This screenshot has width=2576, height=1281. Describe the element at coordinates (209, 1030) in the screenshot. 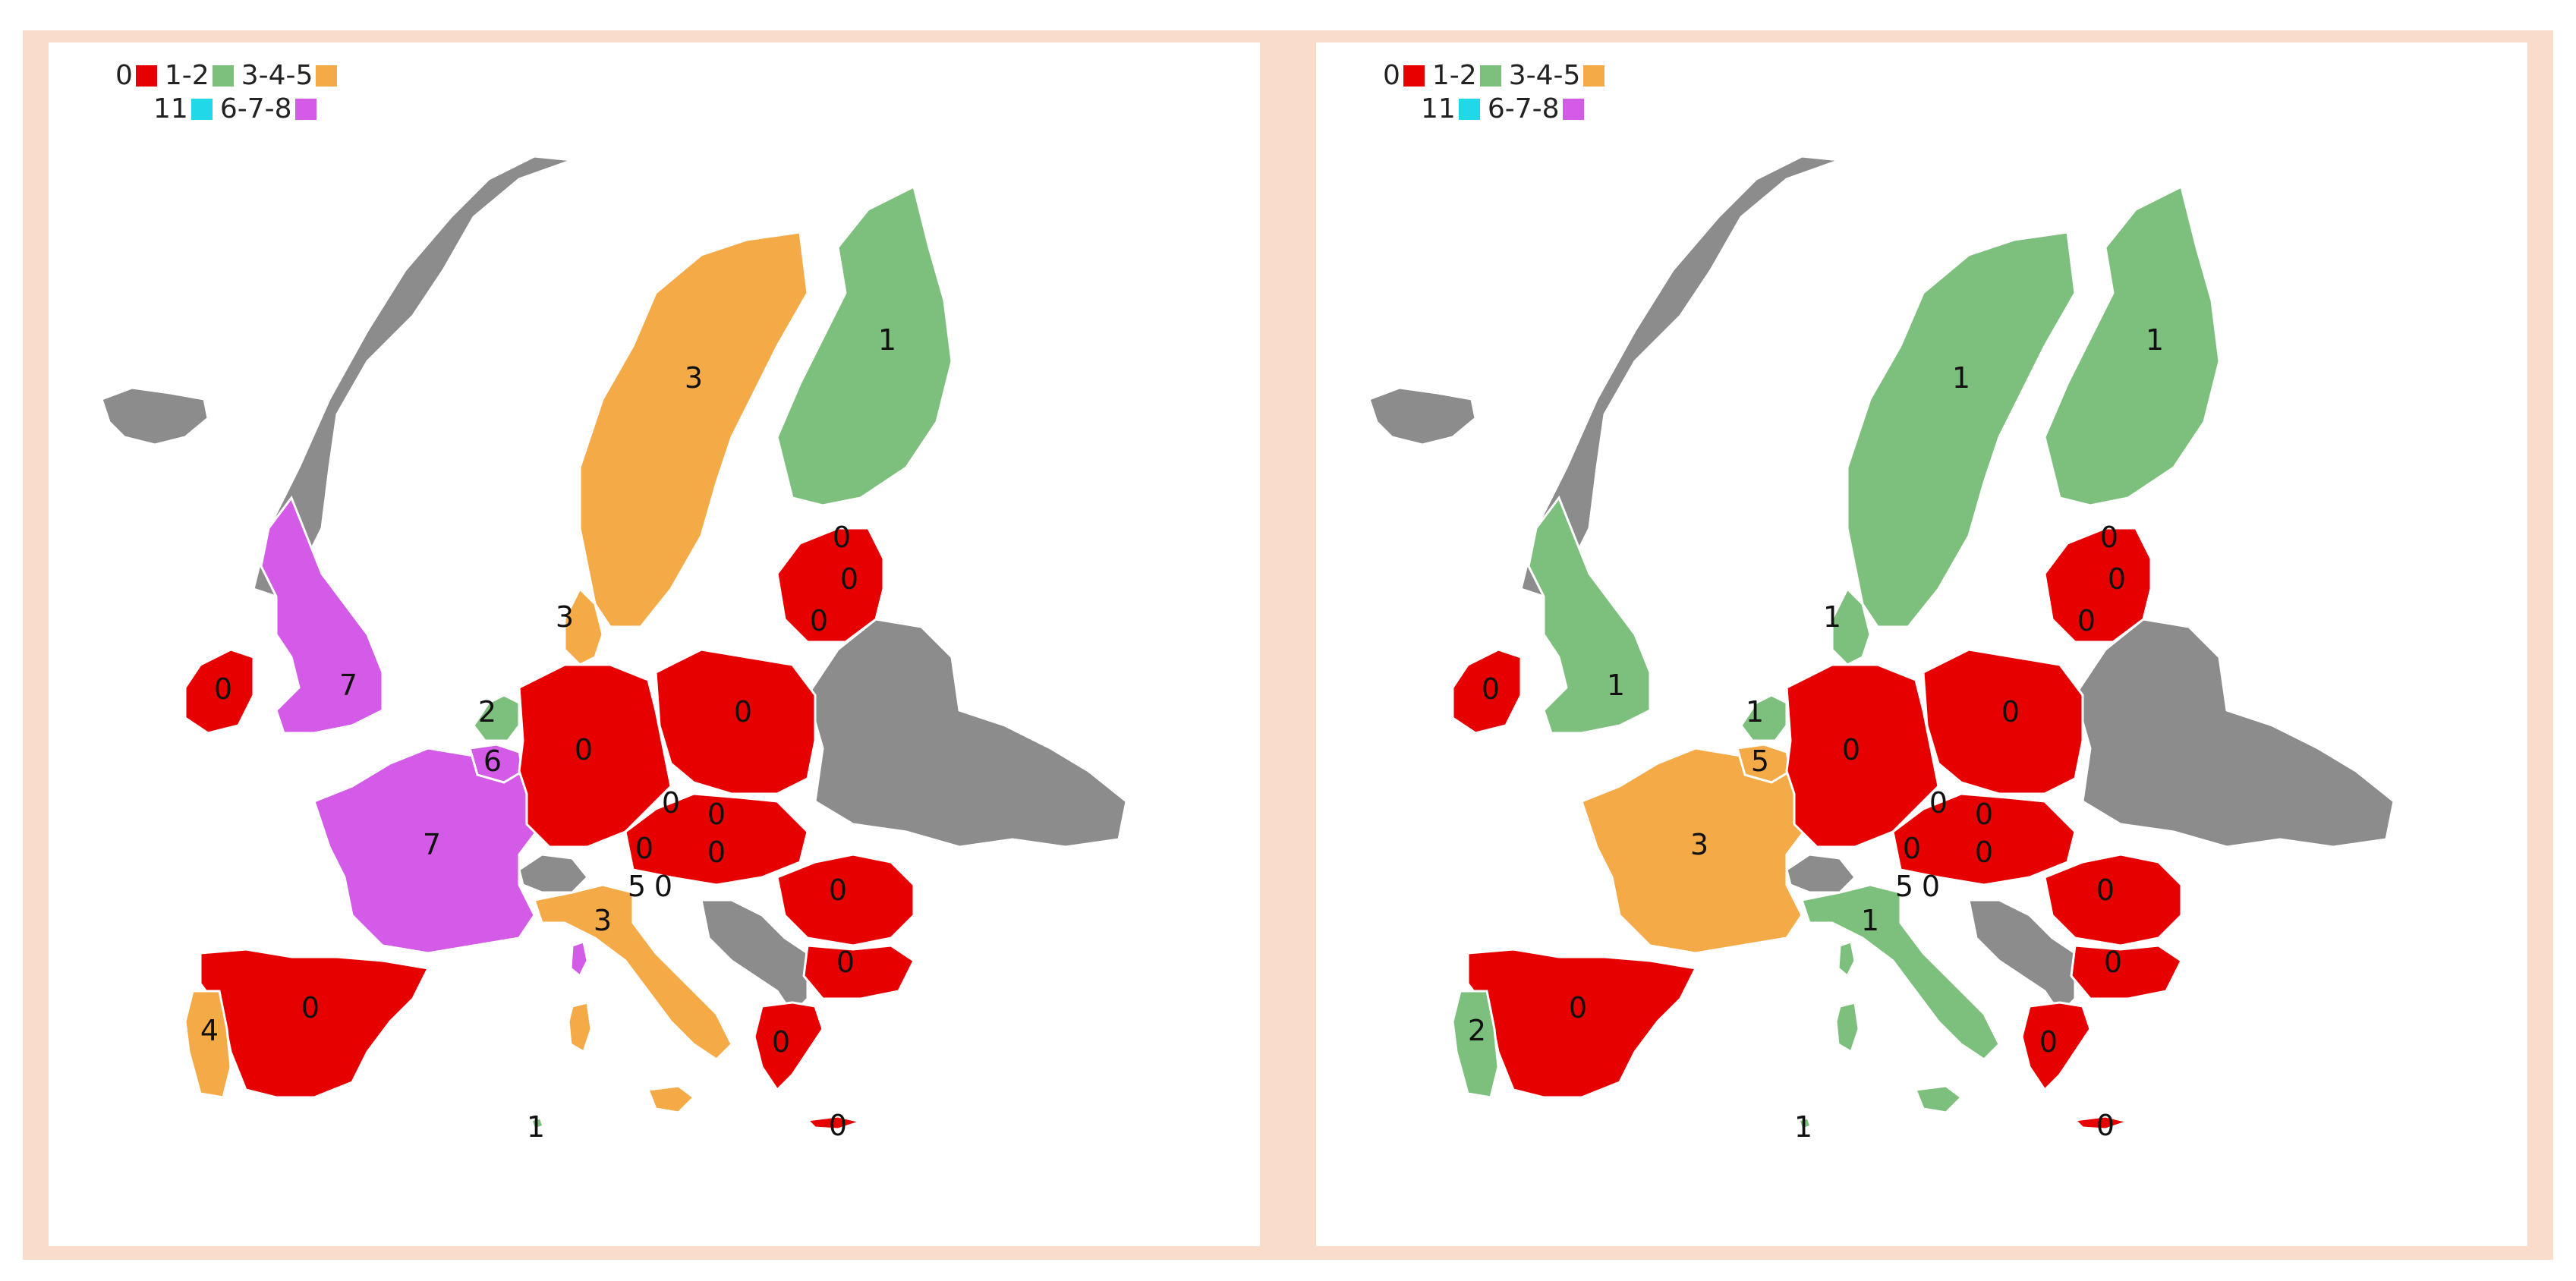

I see `label-portugal: 4` at that location.